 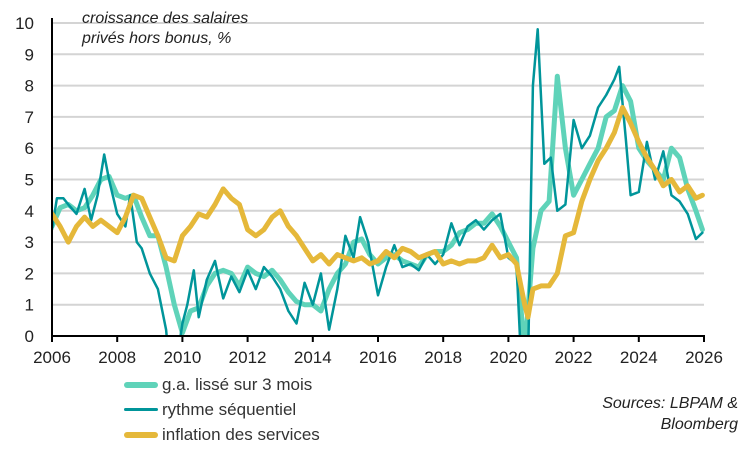 I want to click on y-tick-label: 0, so click(x=29, y=336).